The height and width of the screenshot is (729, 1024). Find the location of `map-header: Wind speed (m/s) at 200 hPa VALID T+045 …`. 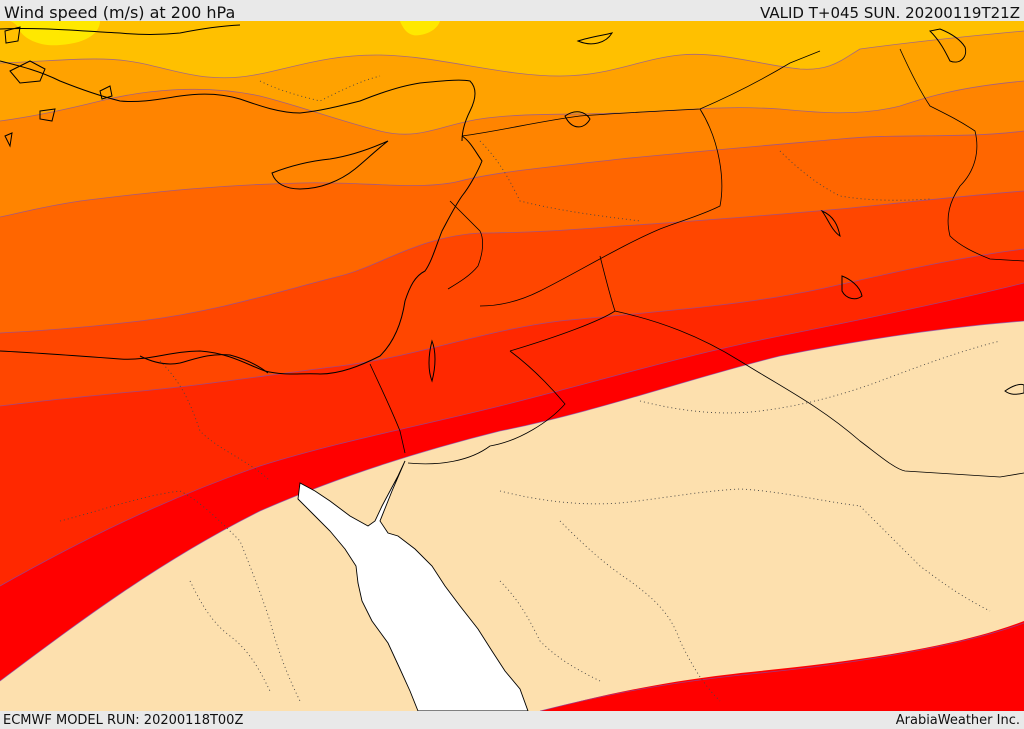

map-header: Wind speed (m/s) at 200 hPa VALID T+045 … is located at coordinates (512, 11).